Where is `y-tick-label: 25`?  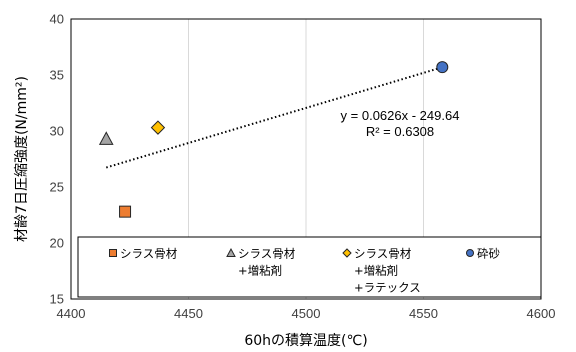
y-tick-label: 25 is located at coordinates (57, 187).